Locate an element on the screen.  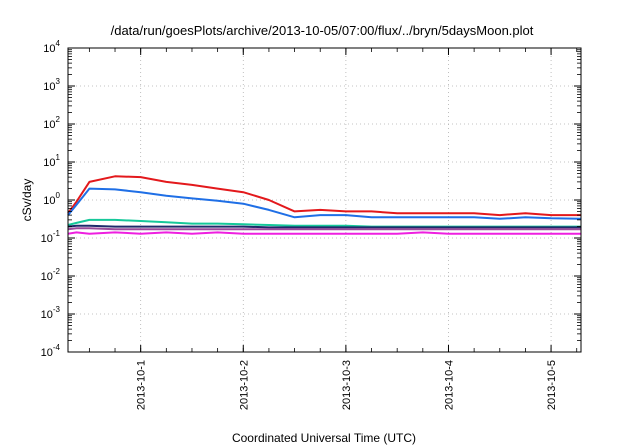
y-tick-label: 10¹ is located at coordinates (51, 161).